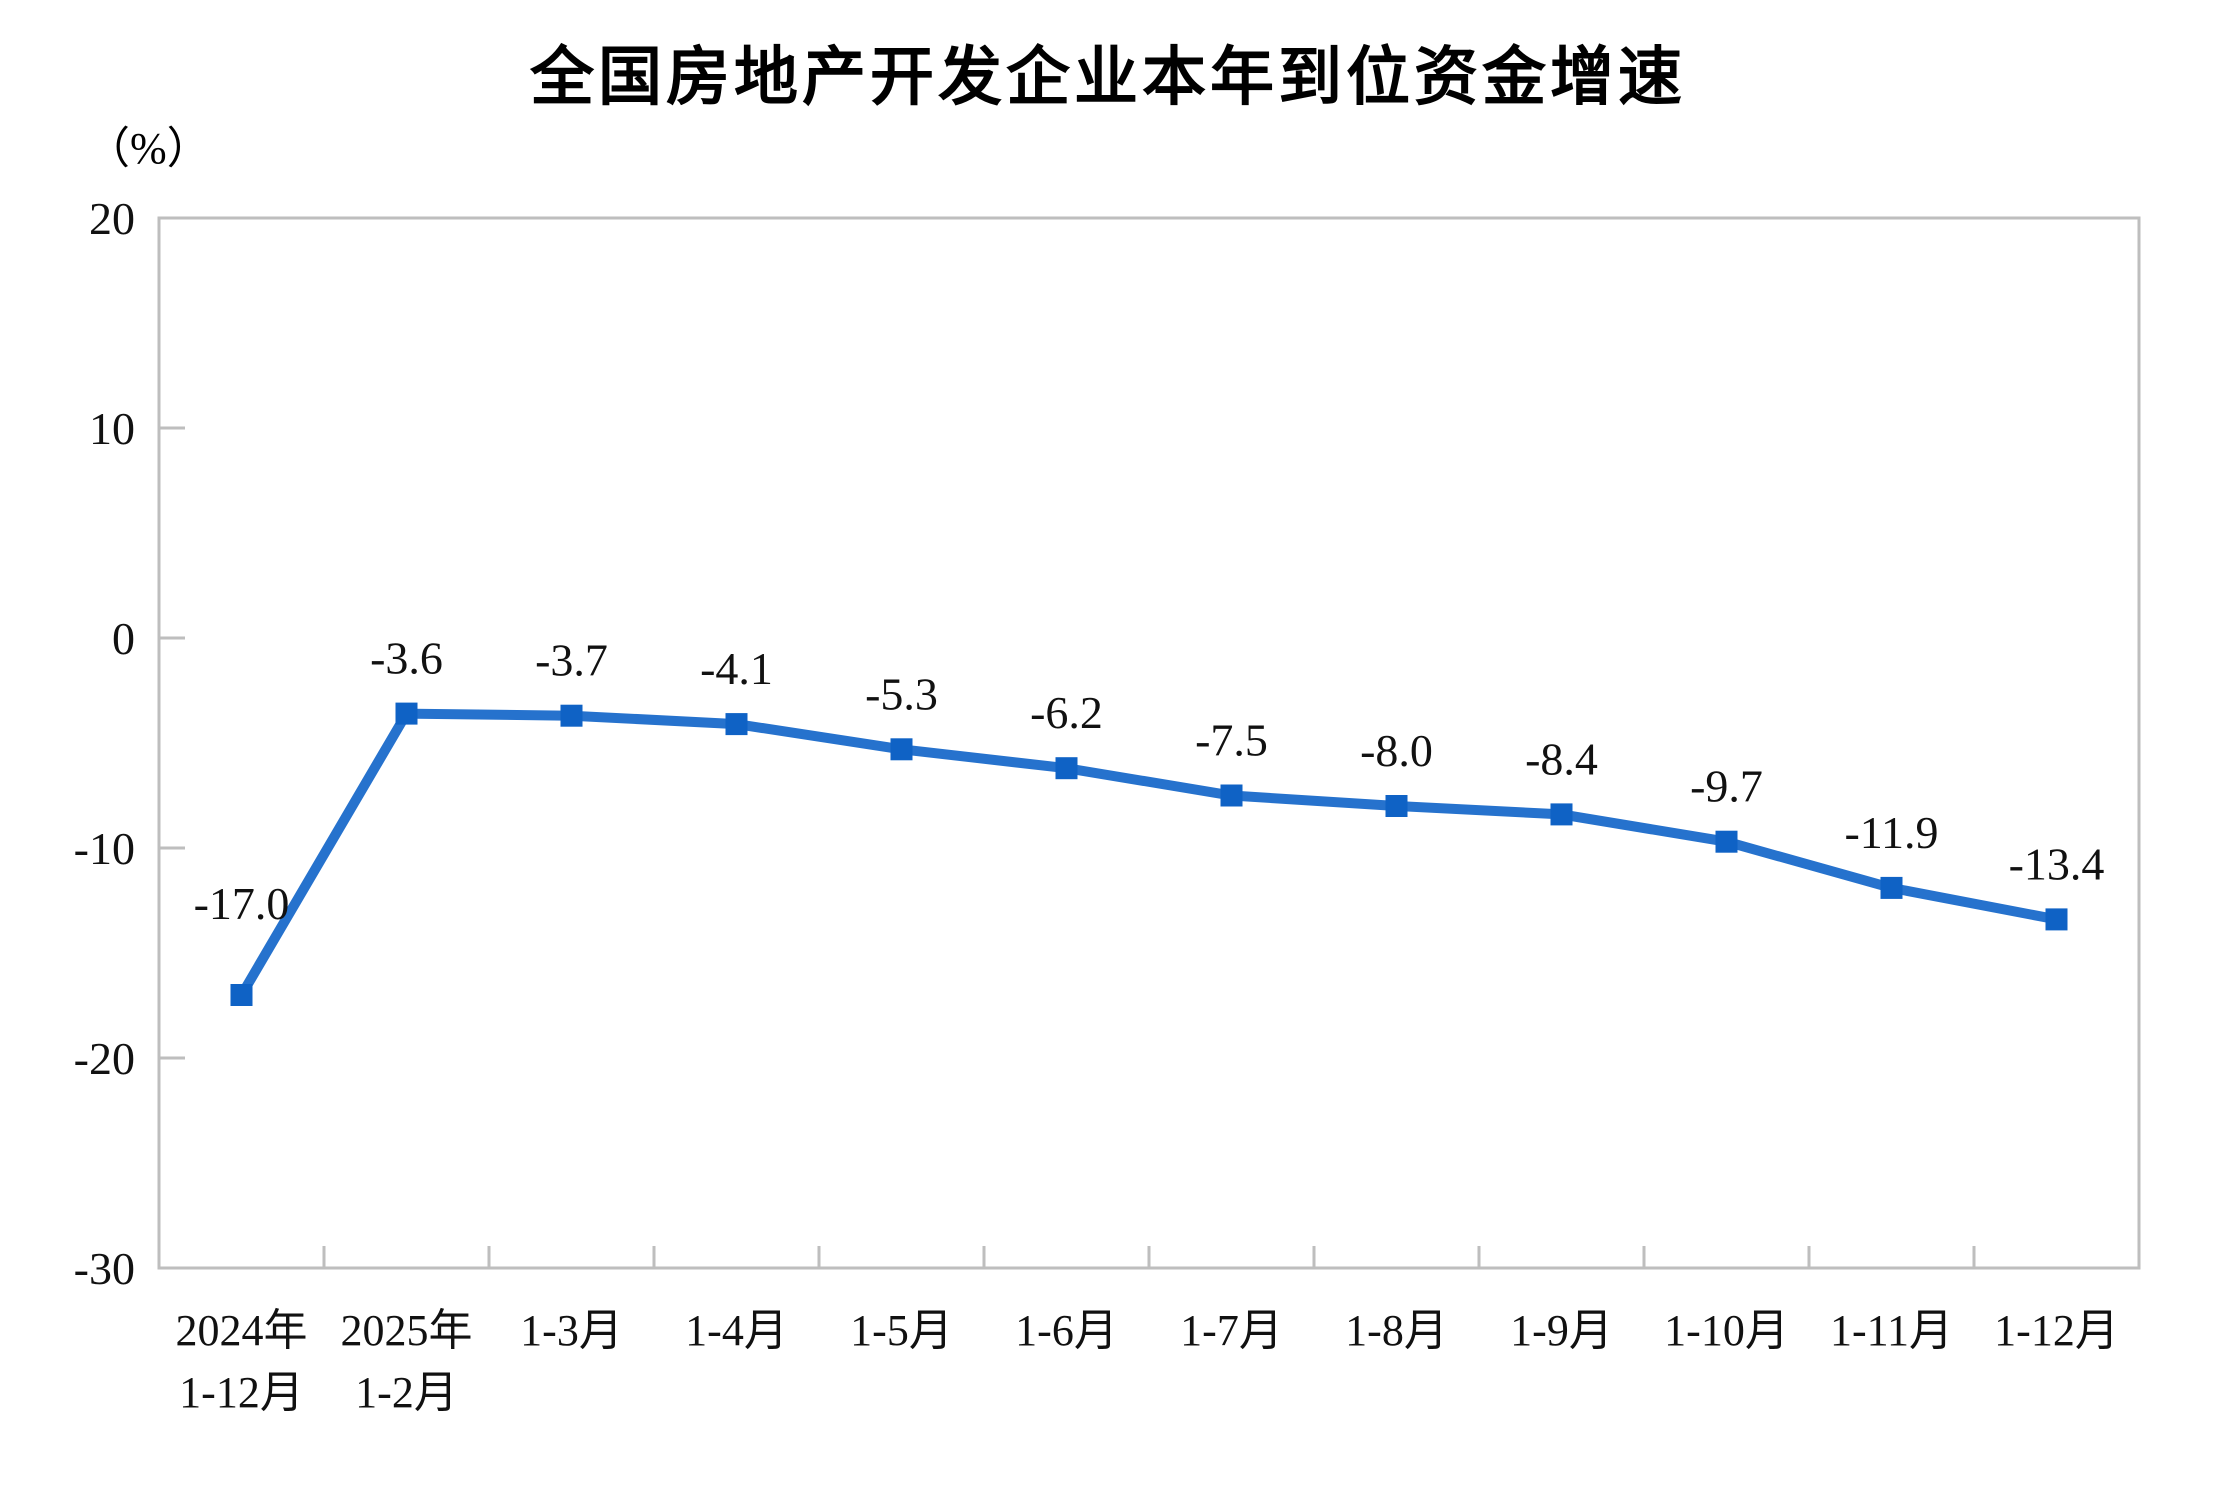  Describe the element at coordinates (571, 1330) in the screenshot. I see `x-axis-tick-label: 1-3月` at that location.